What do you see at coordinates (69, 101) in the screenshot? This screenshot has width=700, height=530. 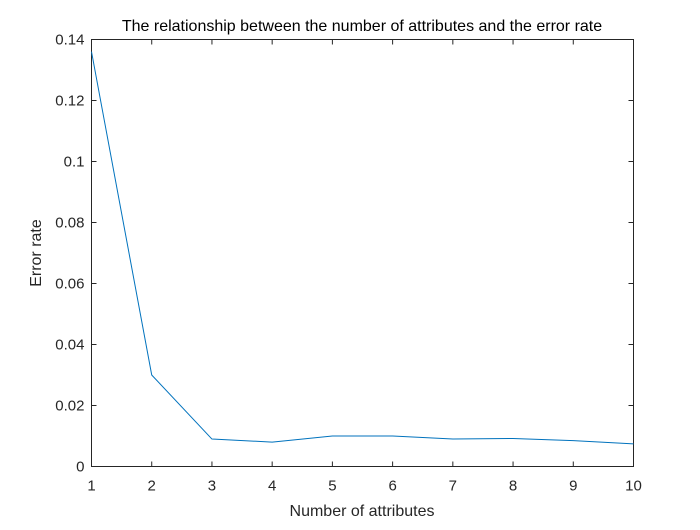 I see `y-tick-label: 0.12` at bounding box center [69, 101].